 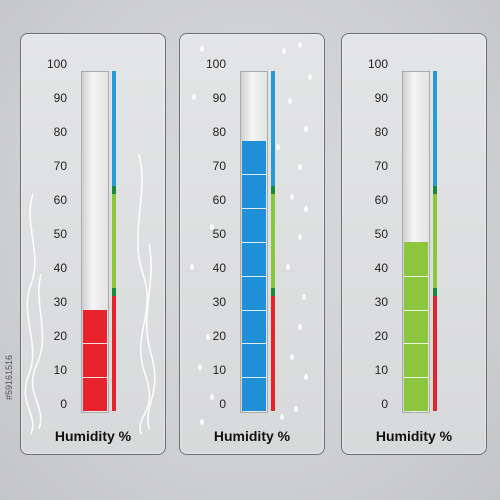 I want to click on stock-id-watermark: #59161516, so click(x=9, y=377).